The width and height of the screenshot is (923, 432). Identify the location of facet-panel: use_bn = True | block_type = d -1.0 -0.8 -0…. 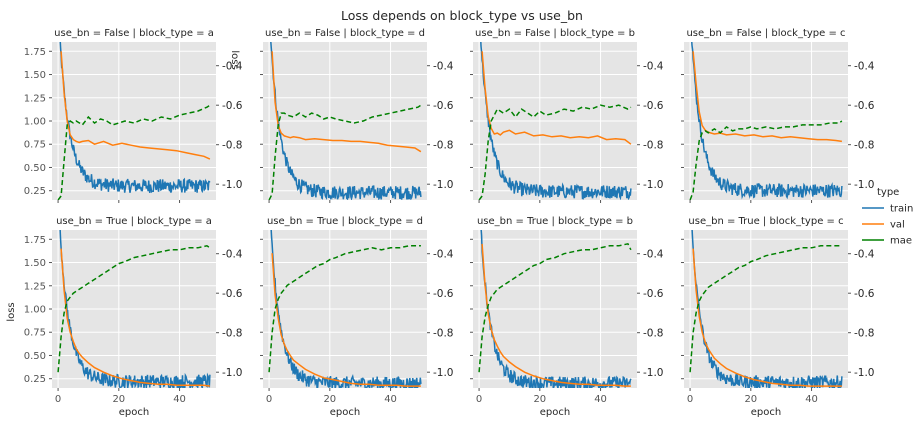
(357, 317).